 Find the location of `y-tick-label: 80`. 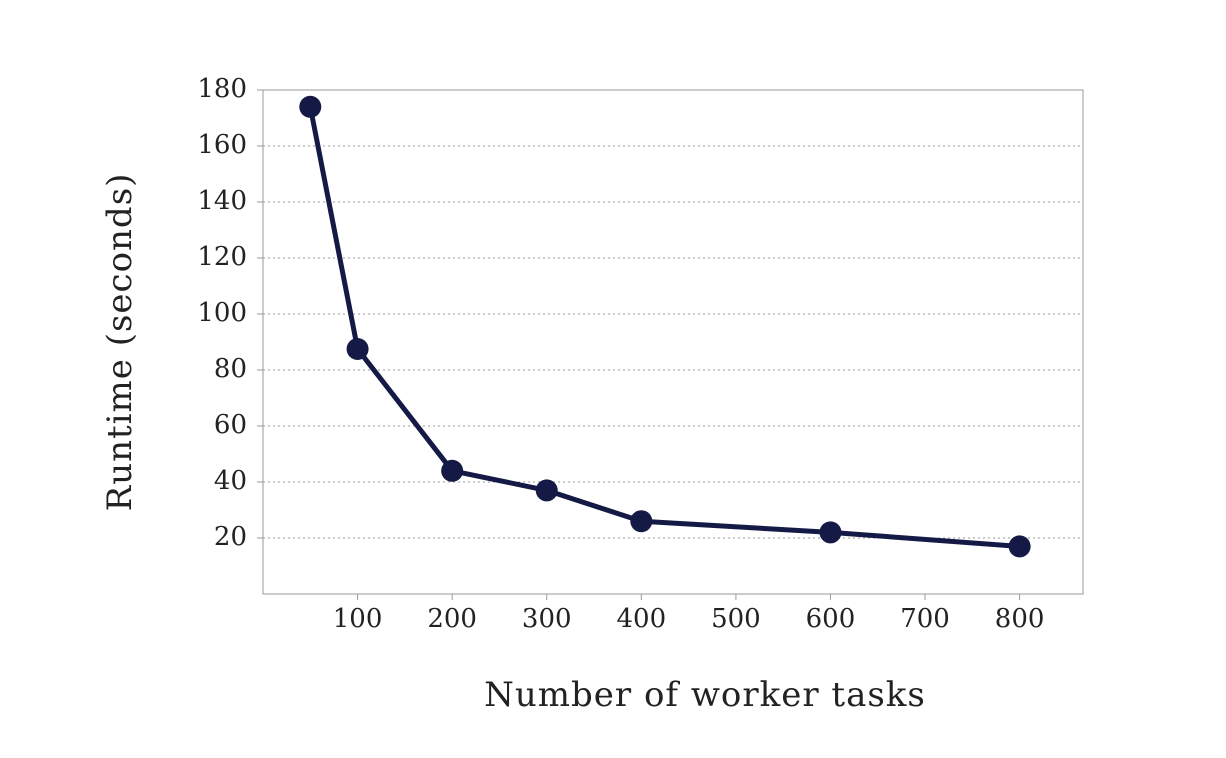

y-tick-label: 80 is located at coordinates (230, 369).